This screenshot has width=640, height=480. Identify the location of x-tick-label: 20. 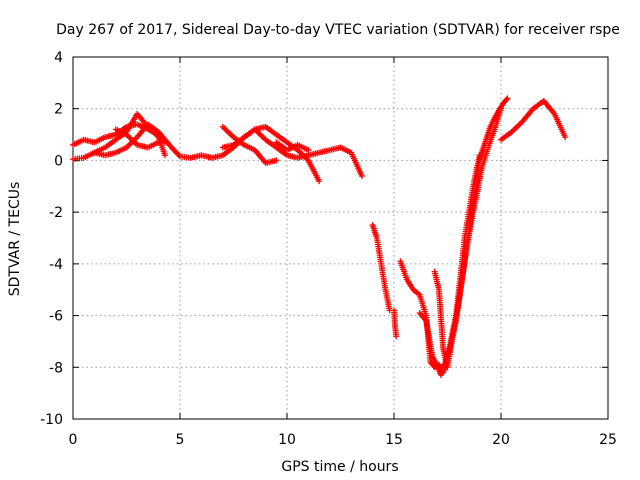
(501, 440).